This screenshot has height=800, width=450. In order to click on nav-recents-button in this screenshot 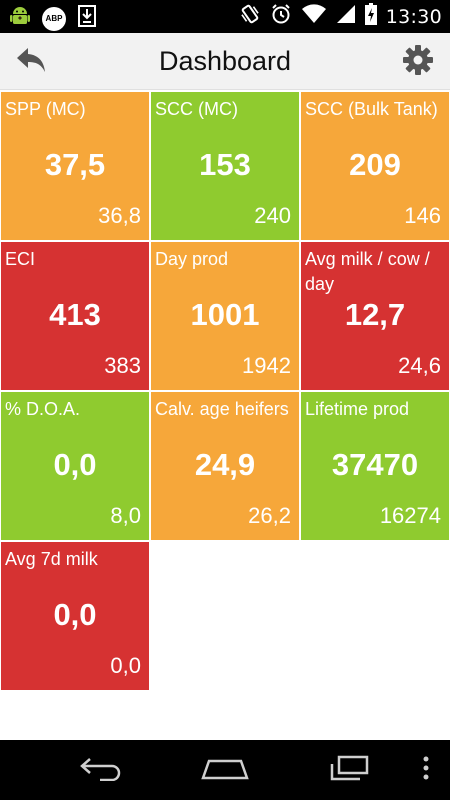, I will do `click(349, 770)`.